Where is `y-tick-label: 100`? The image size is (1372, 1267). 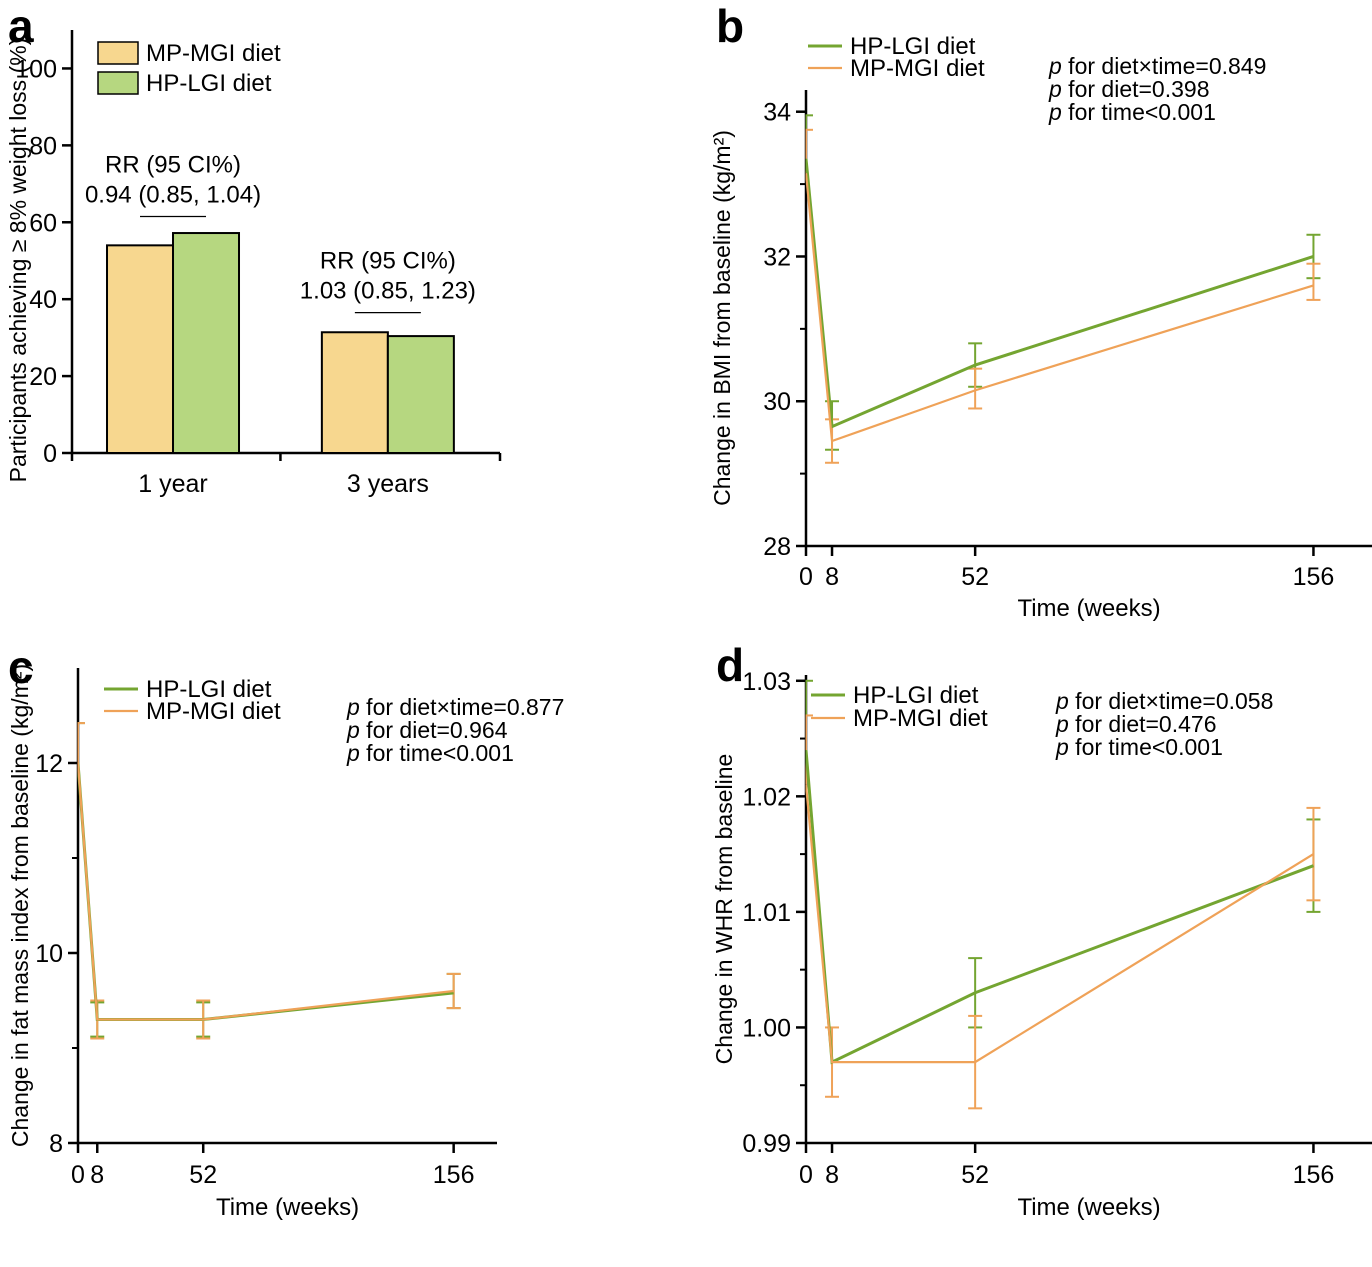
y-tick-label: 100 is located at coordinates (36, 69).